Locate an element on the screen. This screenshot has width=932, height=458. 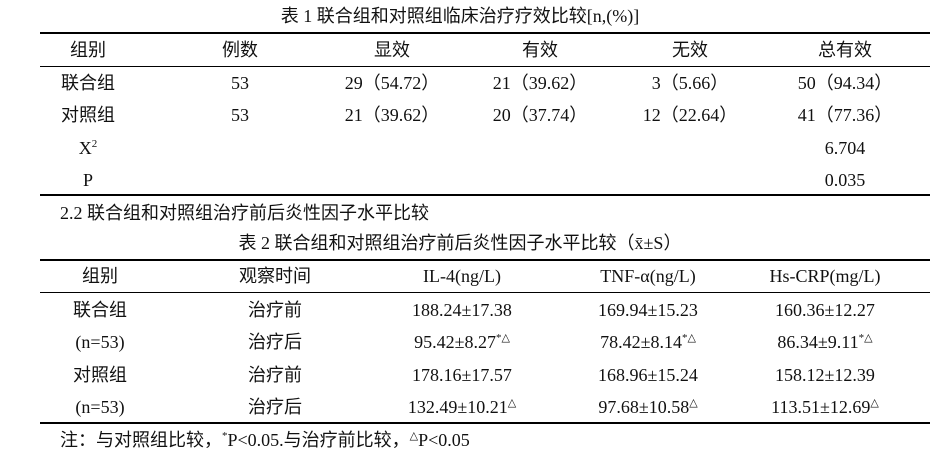
table-cell: 78.42±8.14*△ is located at coordinates (648, 342).